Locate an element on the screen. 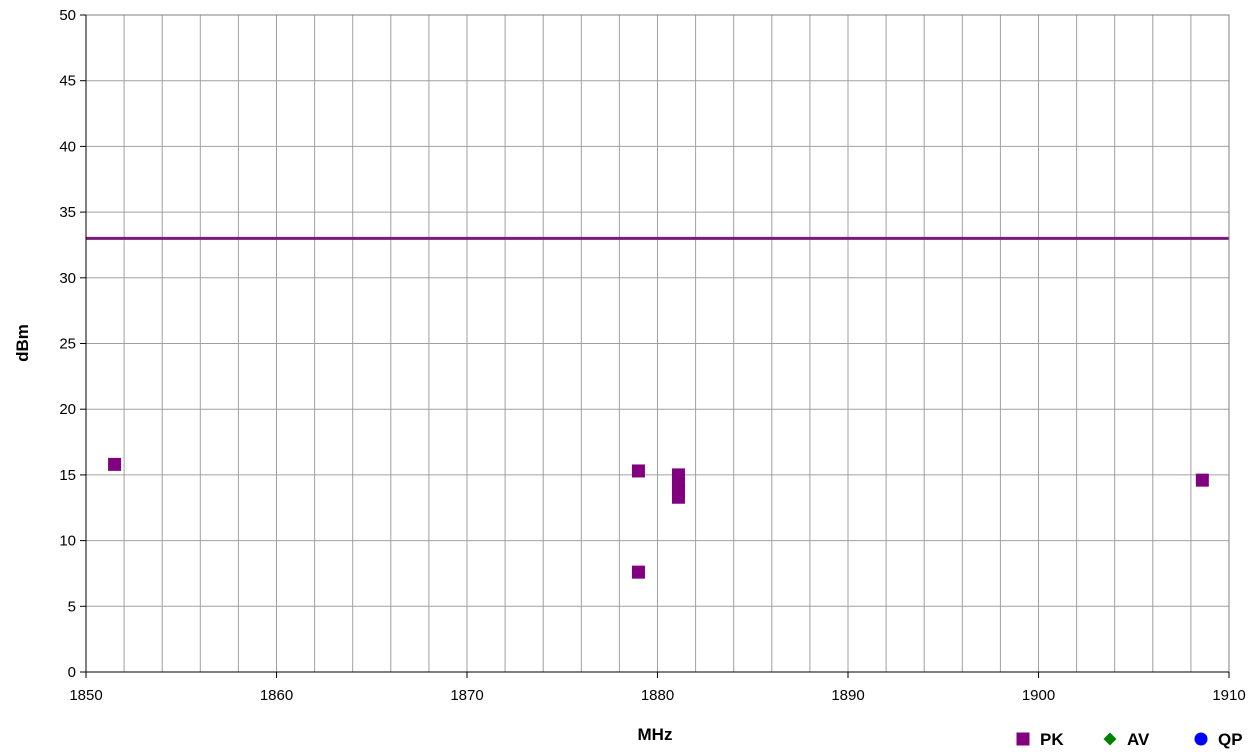 This screenshot has width=1259, height=752. legend-label-av: AV is located at coordinates (1138, 739).